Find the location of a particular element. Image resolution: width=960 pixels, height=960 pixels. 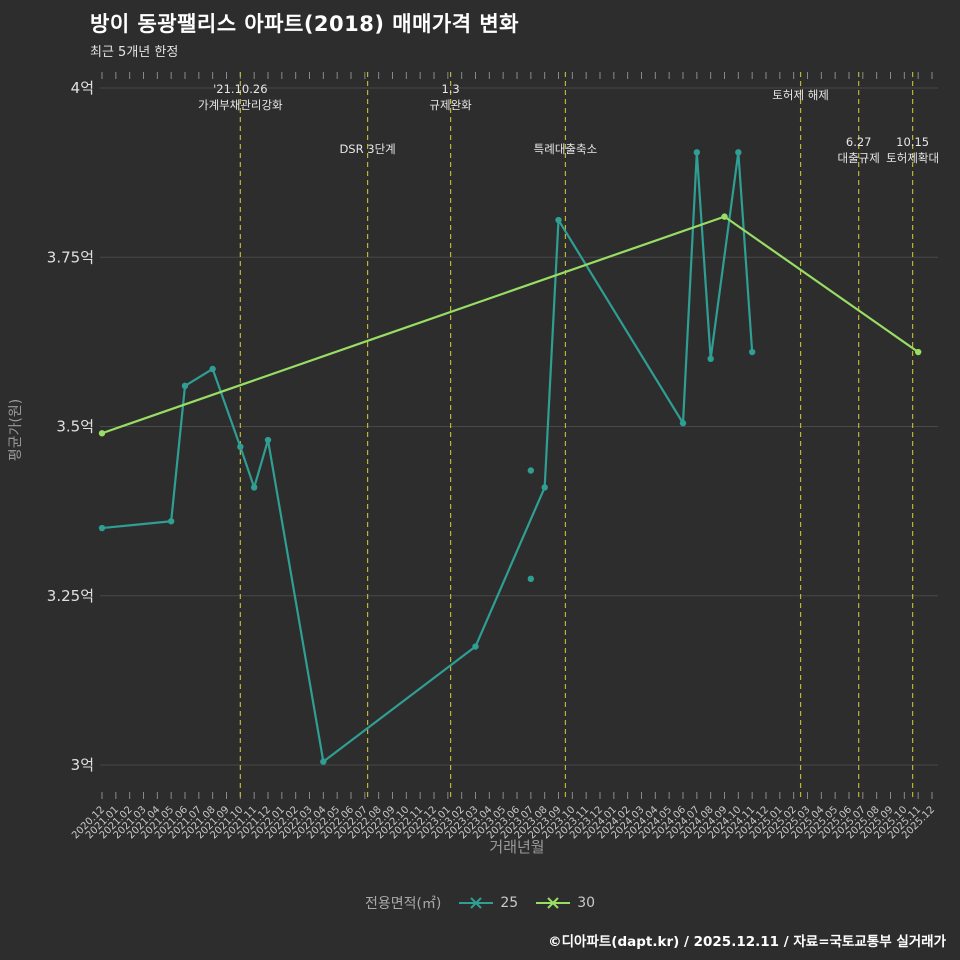

y-axis-title: 평균가(원) is located at coordinates (16, 430).